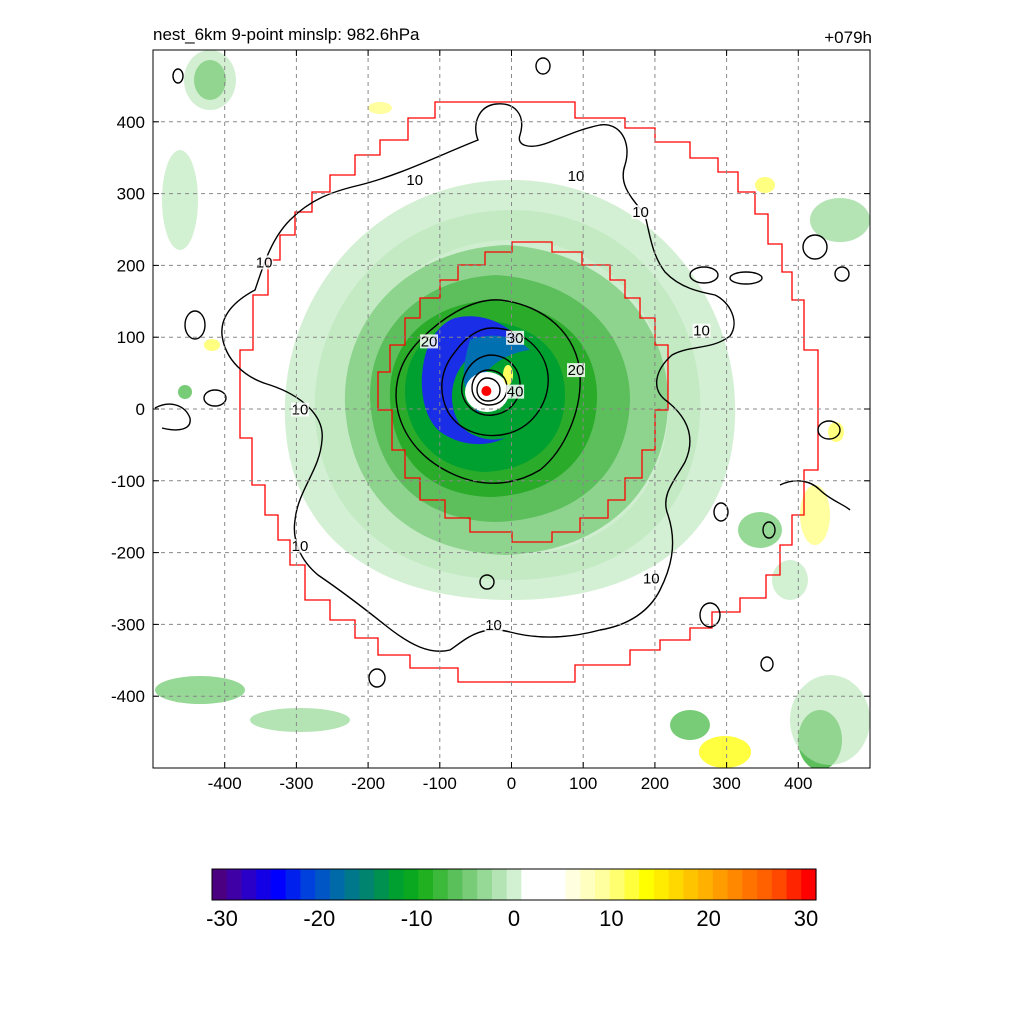  Describe the element at coordinates (368, 783) in the screenshot. I see `x-tick-label: -200` at that location.